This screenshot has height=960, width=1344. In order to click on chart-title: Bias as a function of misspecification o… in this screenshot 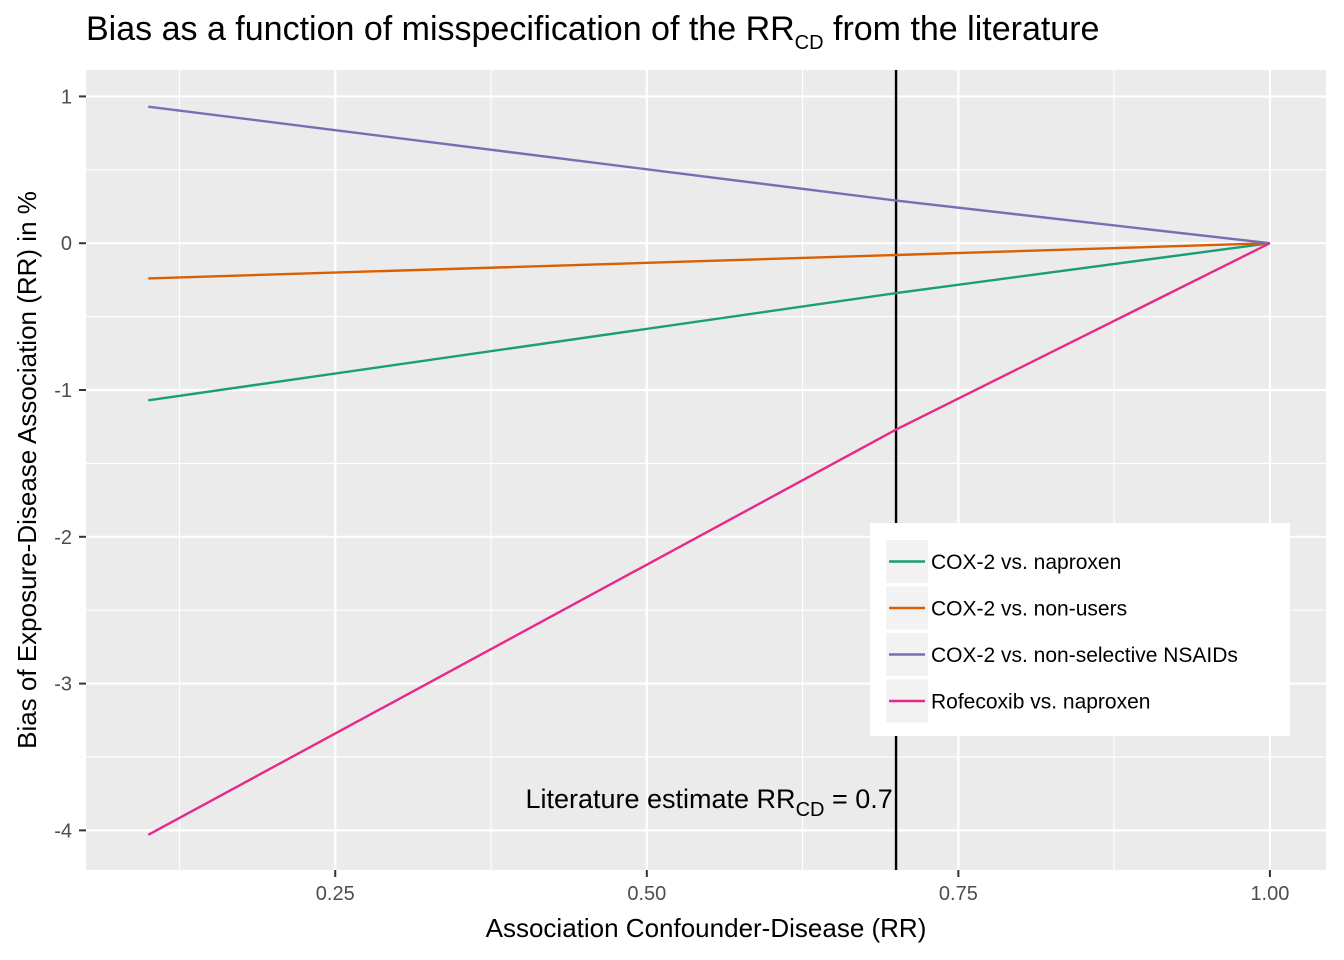, I will do `click(592, 32)`.